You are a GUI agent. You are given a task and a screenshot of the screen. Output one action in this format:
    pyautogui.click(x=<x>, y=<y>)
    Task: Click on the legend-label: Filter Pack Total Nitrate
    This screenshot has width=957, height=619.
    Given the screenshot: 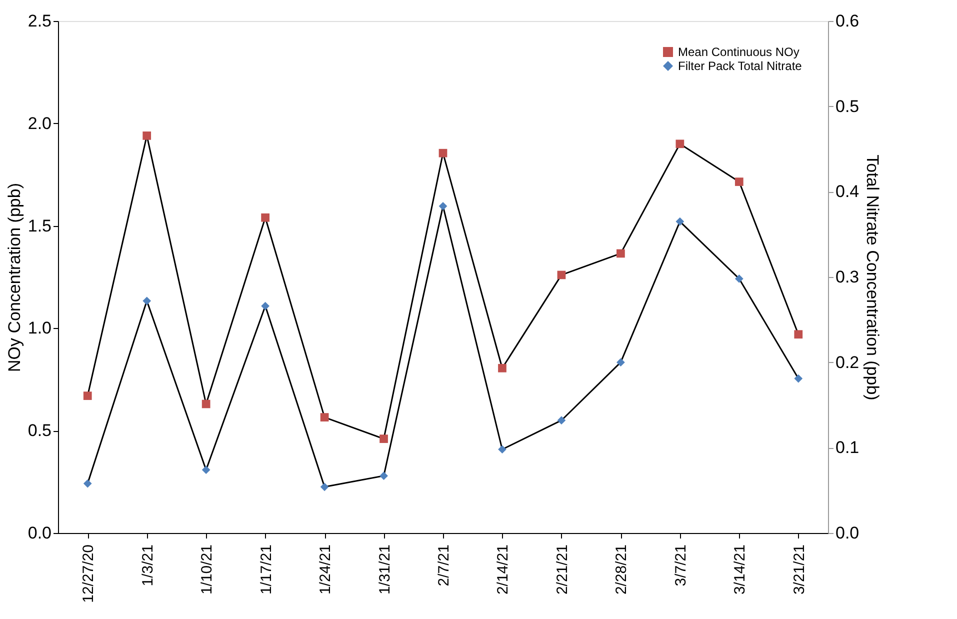 What is the action you would take?
    pyautogui.click(x=740, y=66)
    